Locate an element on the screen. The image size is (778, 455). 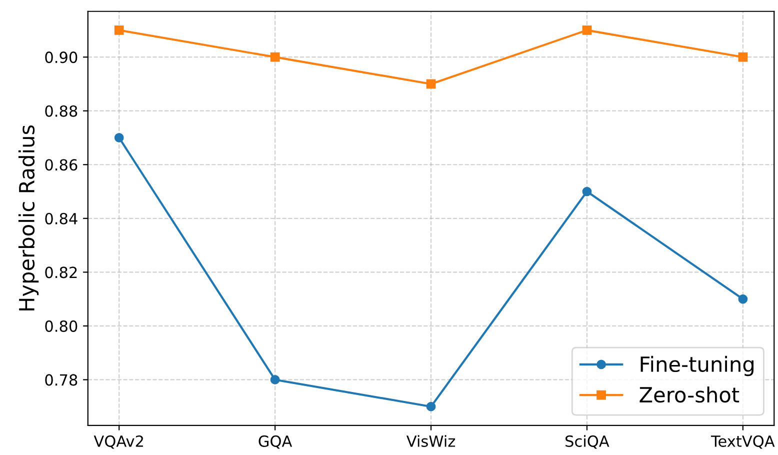
y-tick-label: 0.90 is located at coordinates (61, 58).